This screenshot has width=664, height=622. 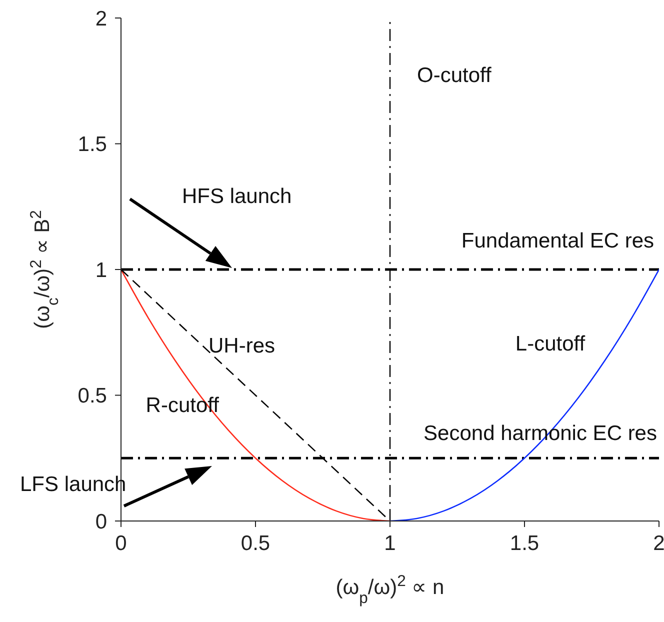 I want to click on x-tick-label: 2, so click(x=658, y=543).